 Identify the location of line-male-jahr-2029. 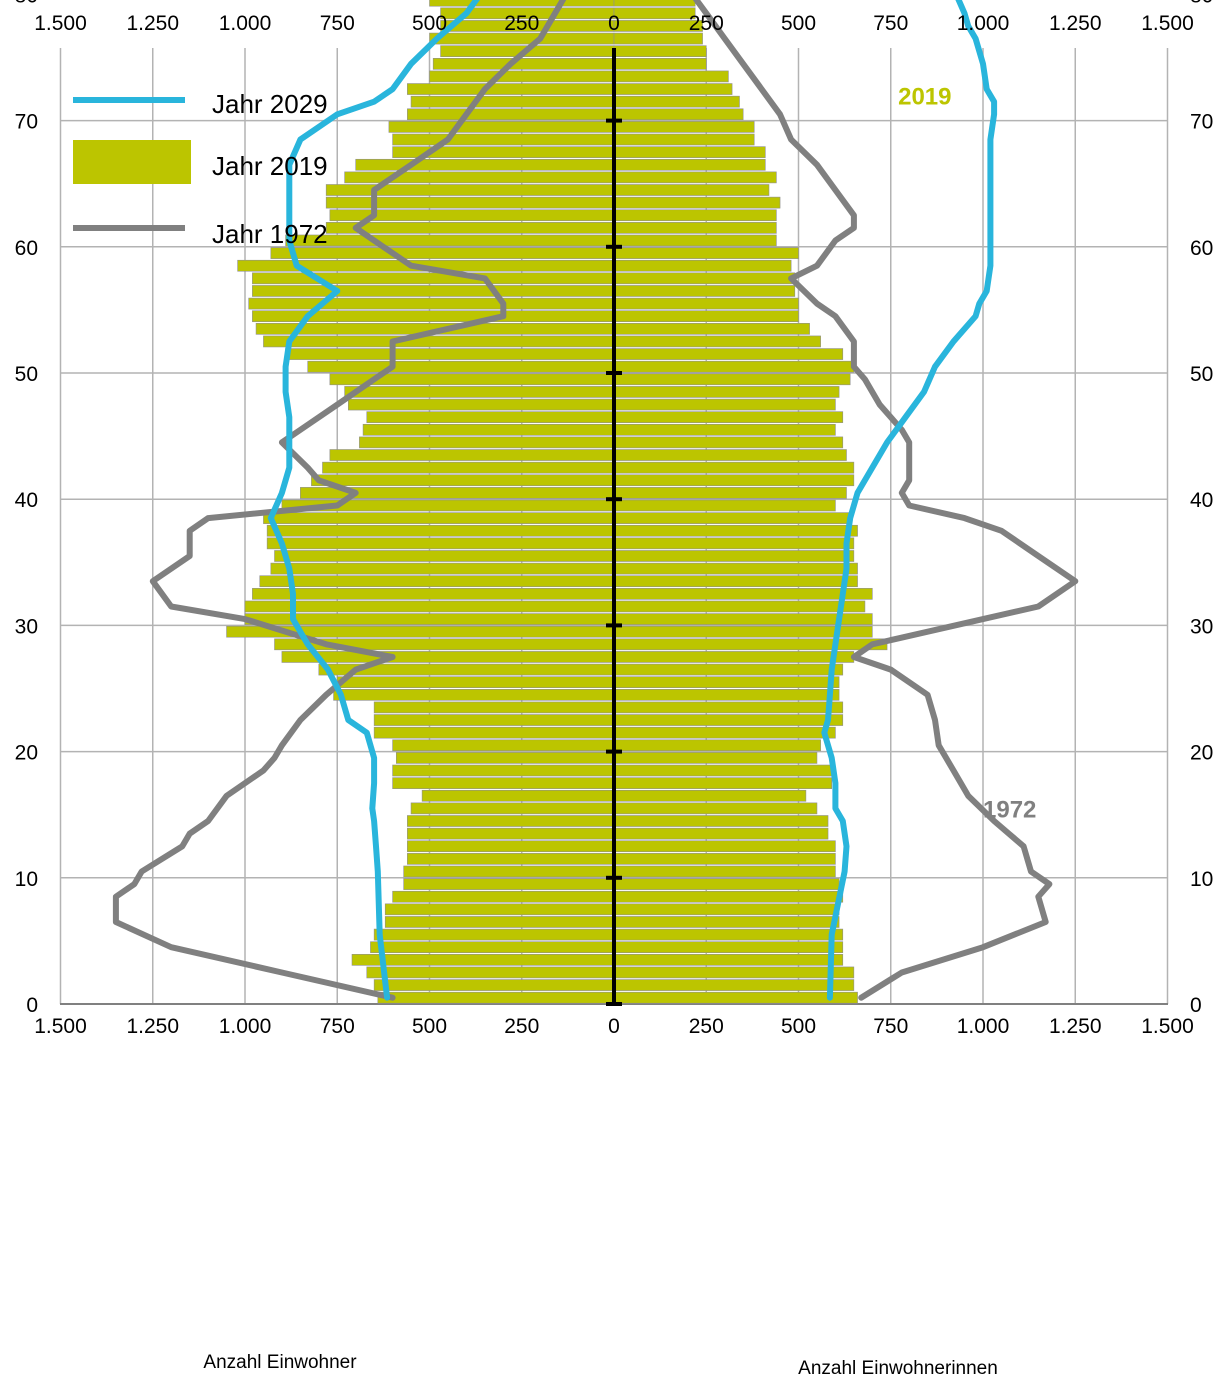
(373, 500).